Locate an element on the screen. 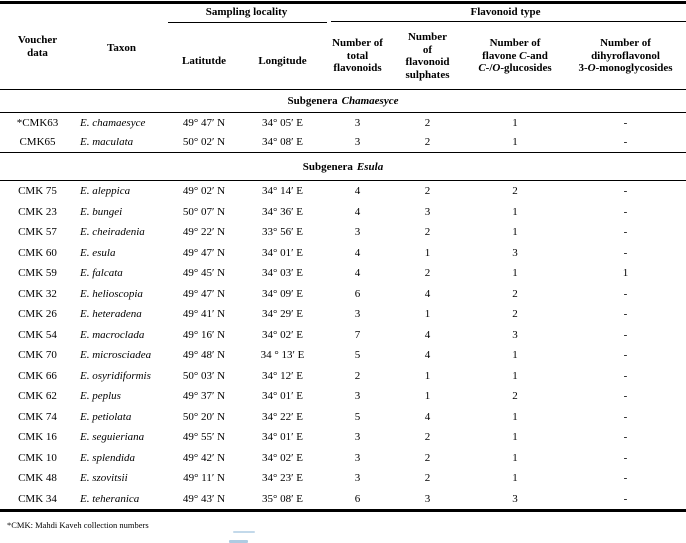 The width and height of the screenshot is (686, 543). cell-longitude: 34° 29′ E is located at coordinates (282, 314).